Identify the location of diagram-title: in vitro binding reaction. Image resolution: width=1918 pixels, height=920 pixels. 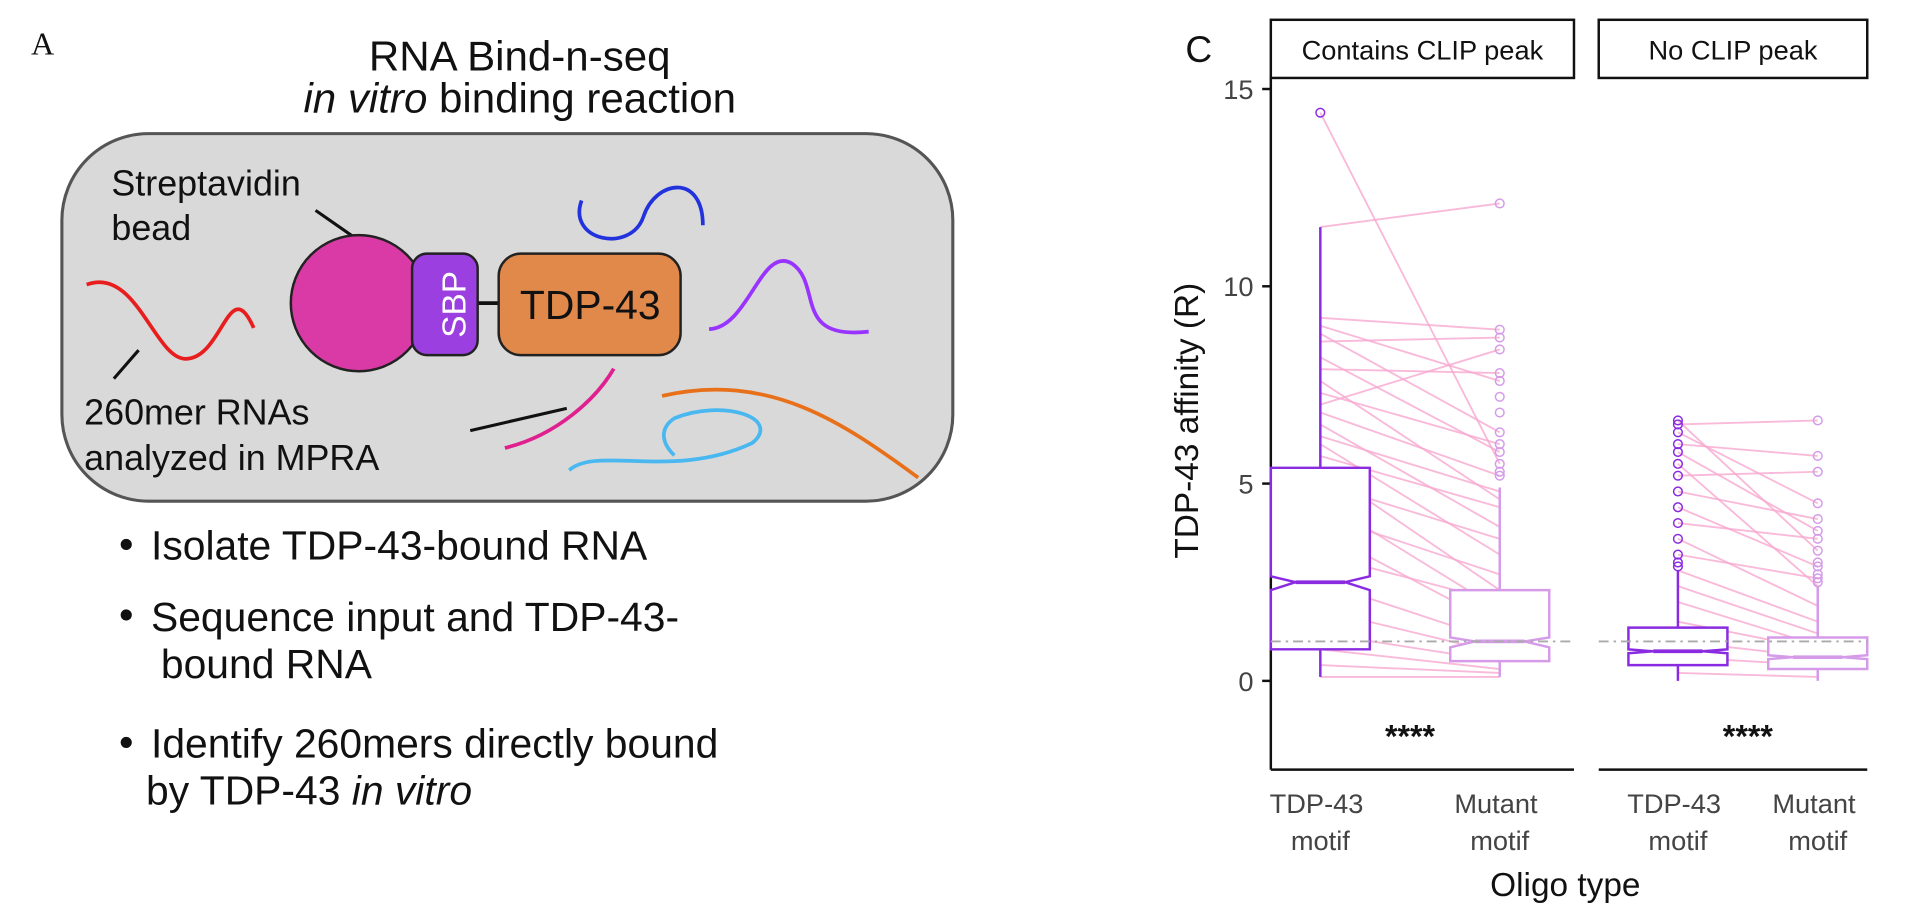
(519, 98).